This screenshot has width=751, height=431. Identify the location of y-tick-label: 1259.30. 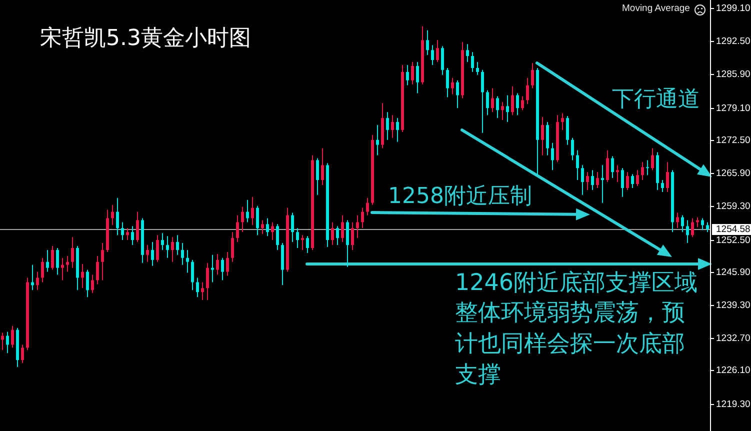
(733, 206).